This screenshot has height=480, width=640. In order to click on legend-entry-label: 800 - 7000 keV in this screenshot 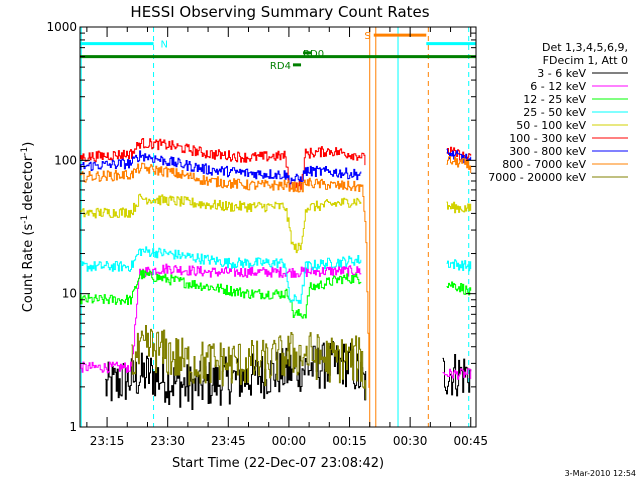, I will do `click(544, 164)`.